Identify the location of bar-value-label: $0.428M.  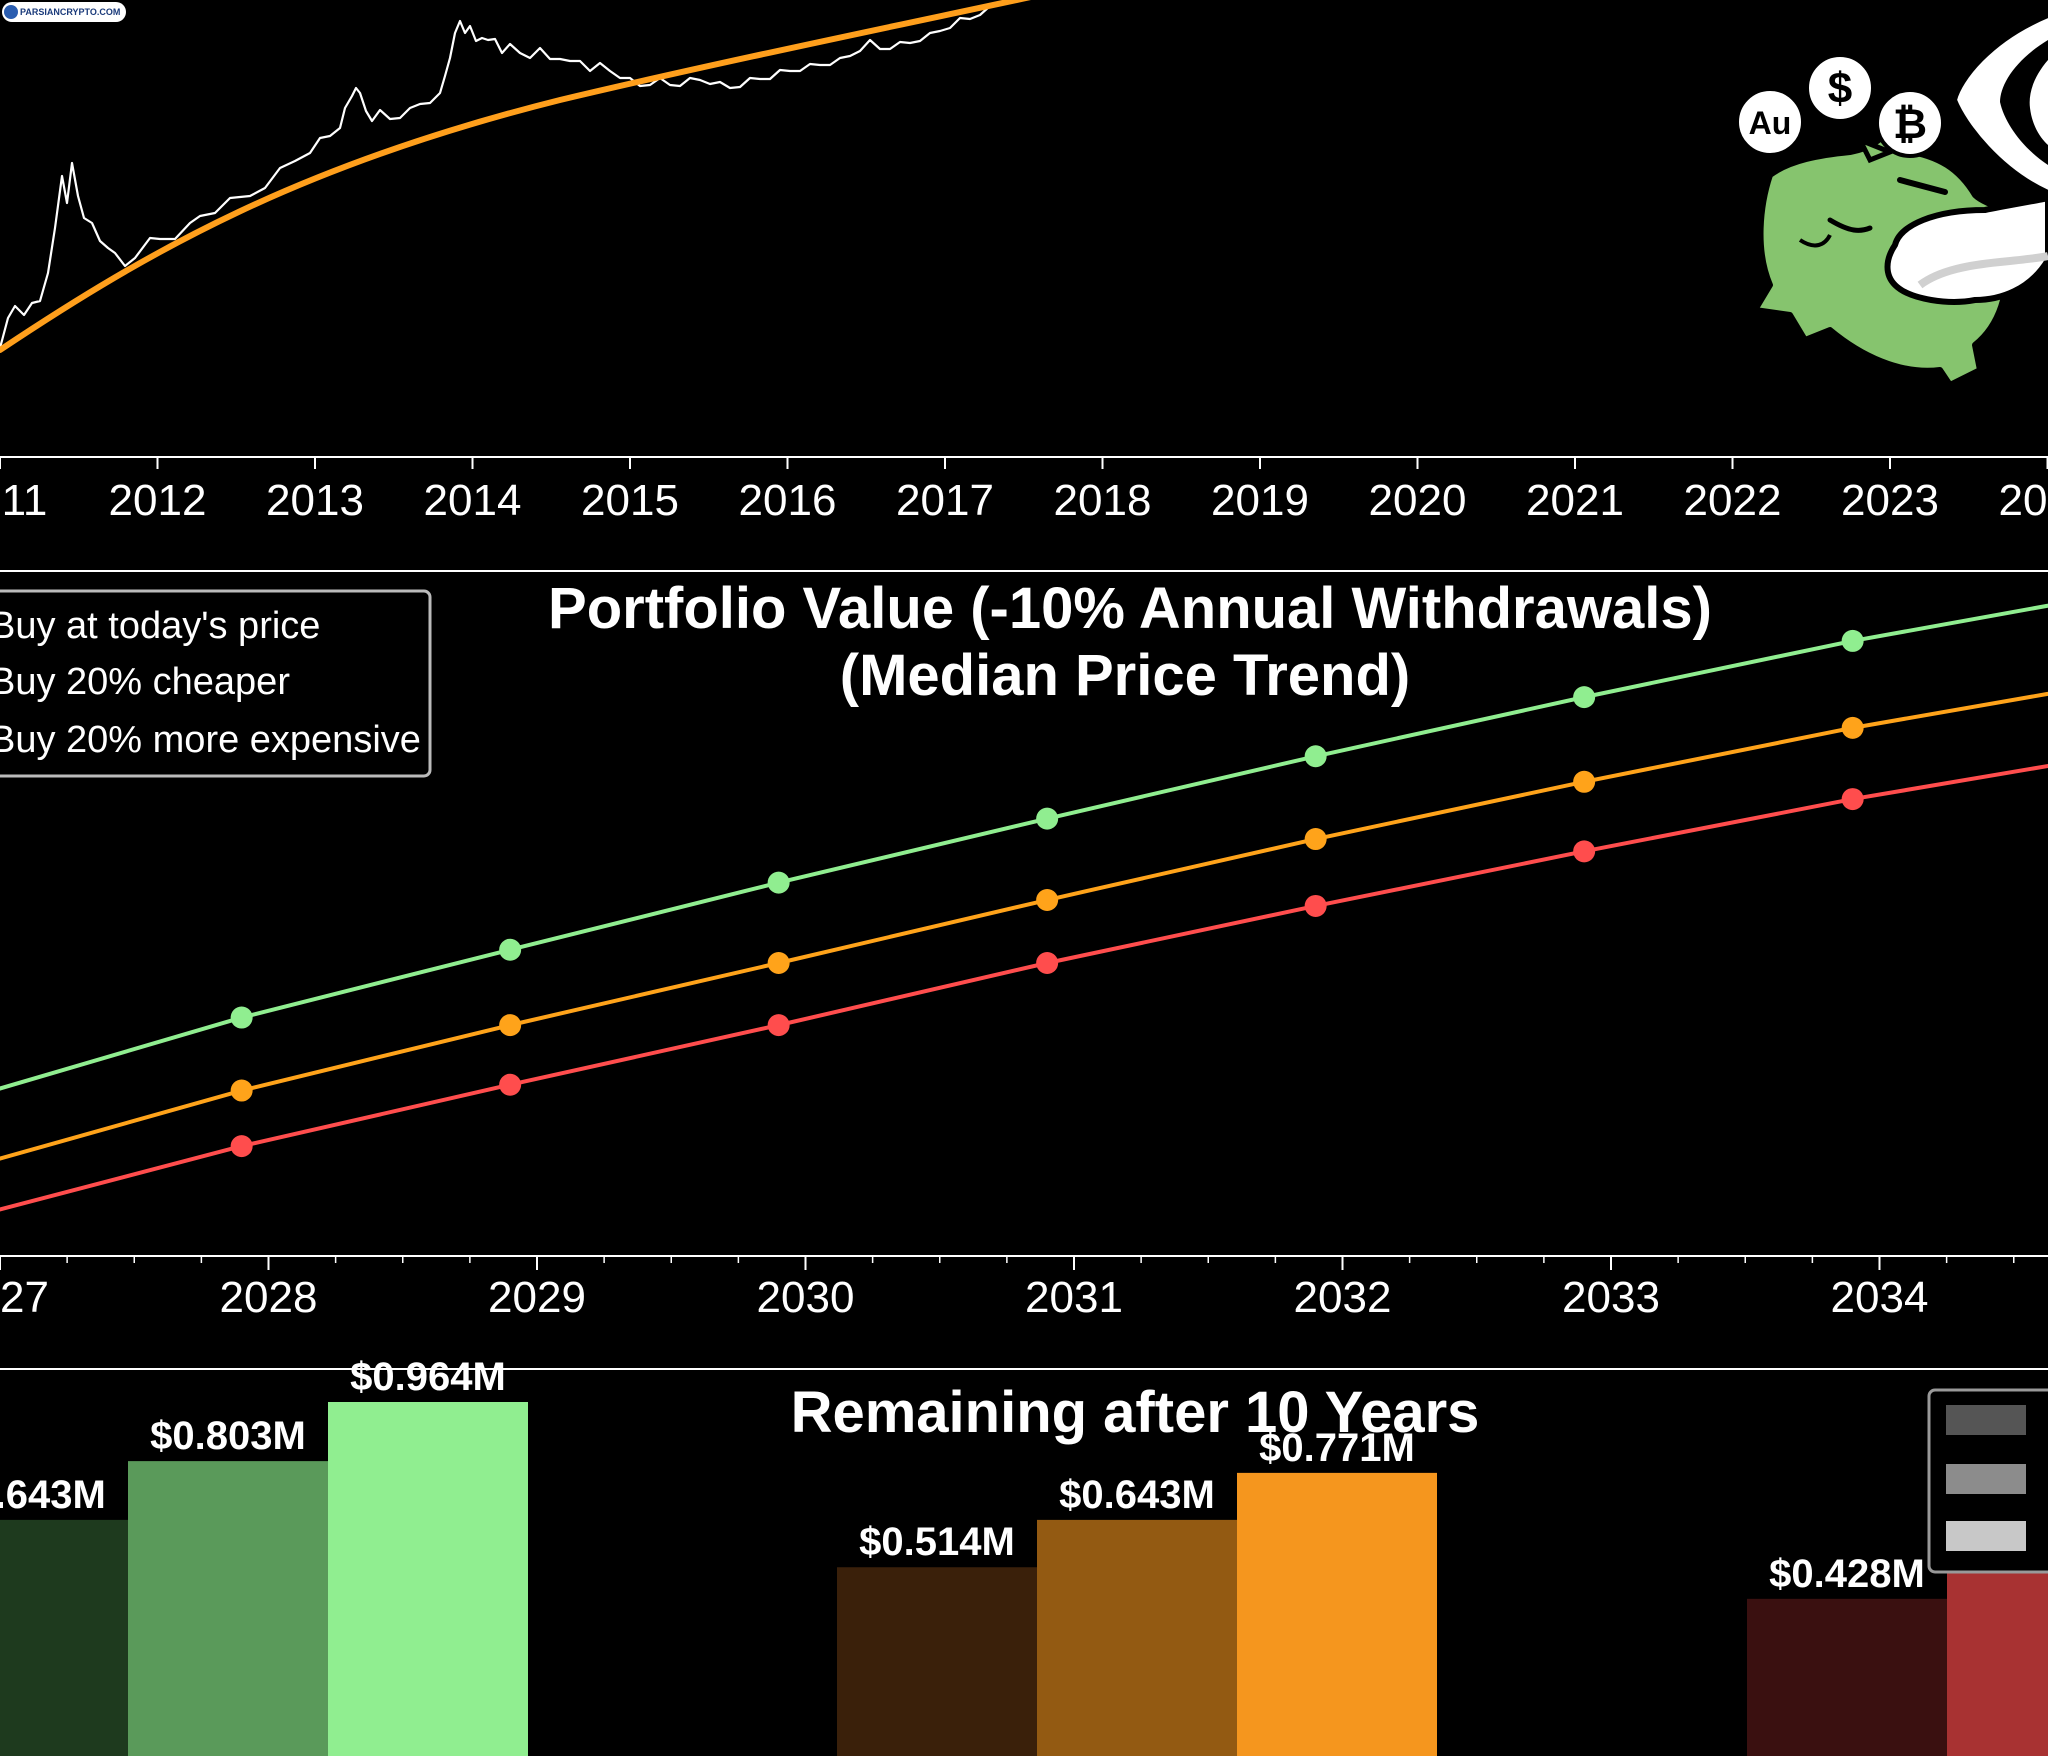
(1847, 1574).